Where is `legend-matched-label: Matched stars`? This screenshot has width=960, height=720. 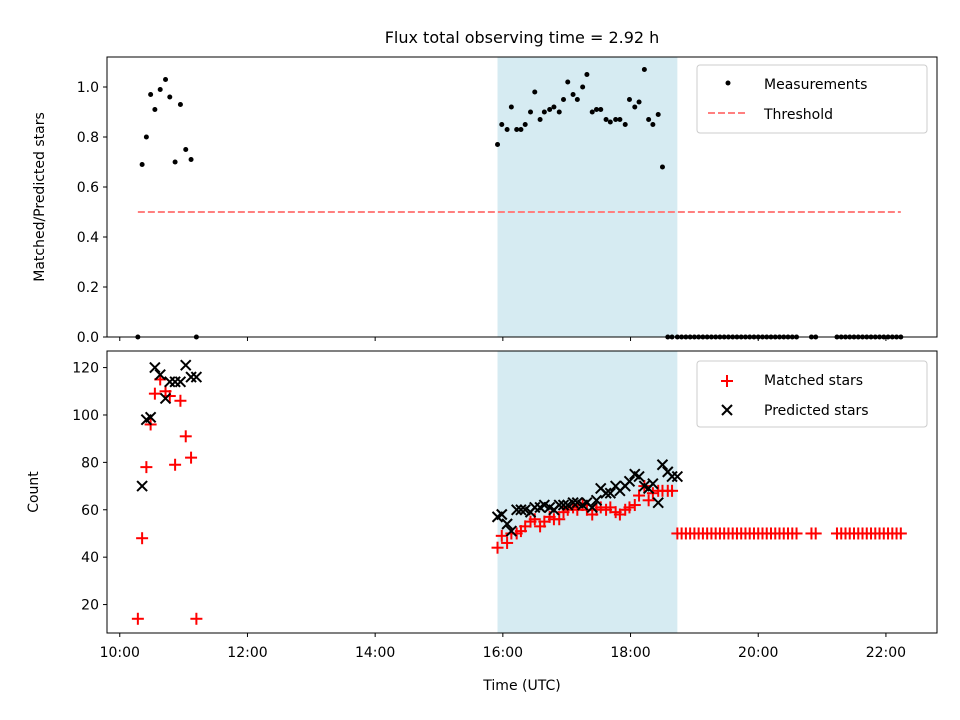 legend-matched-label: Matched stars is located at coordinates (813, 381).